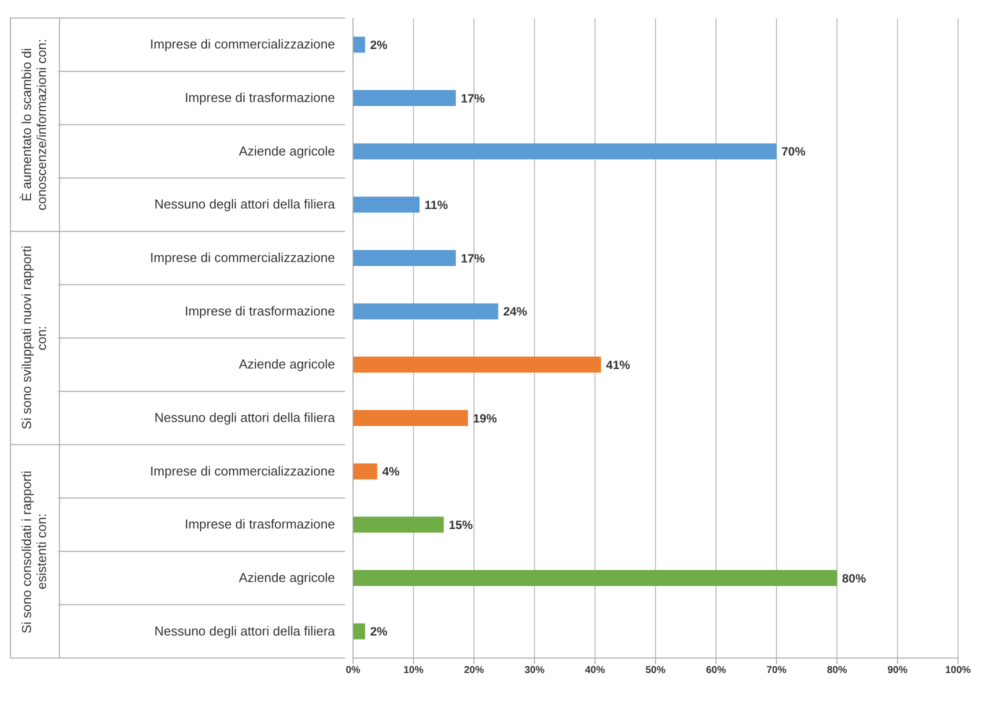  Describe the element at coordinates (413, 670) in the screenshot. I see `x-tick-label: 10%` at that location.